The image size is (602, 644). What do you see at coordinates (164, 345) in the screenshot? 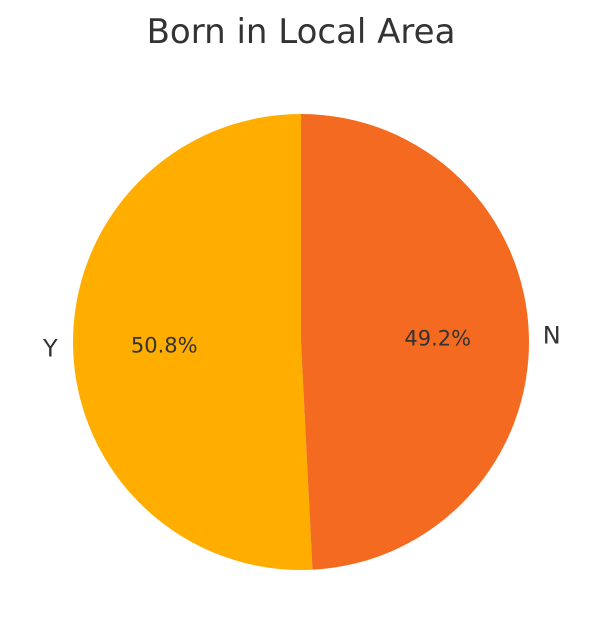
I see `percent-label-y: 50.8%` at bounding box center [164, 345].